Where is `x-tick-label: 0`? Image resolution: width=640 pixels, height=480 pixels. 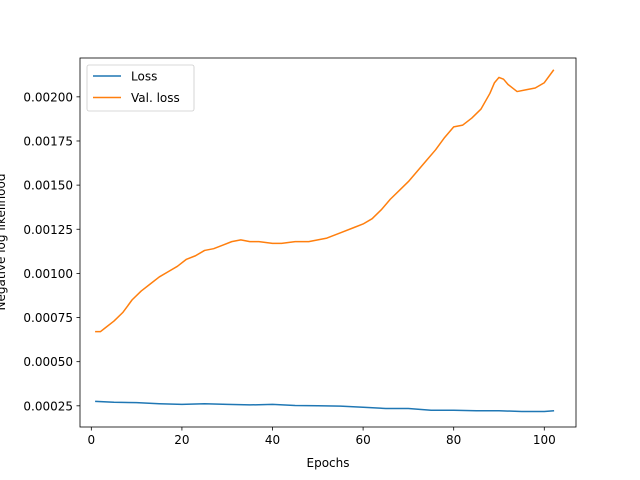 x-tick-label: 0 is located at coordinates (92, 440).